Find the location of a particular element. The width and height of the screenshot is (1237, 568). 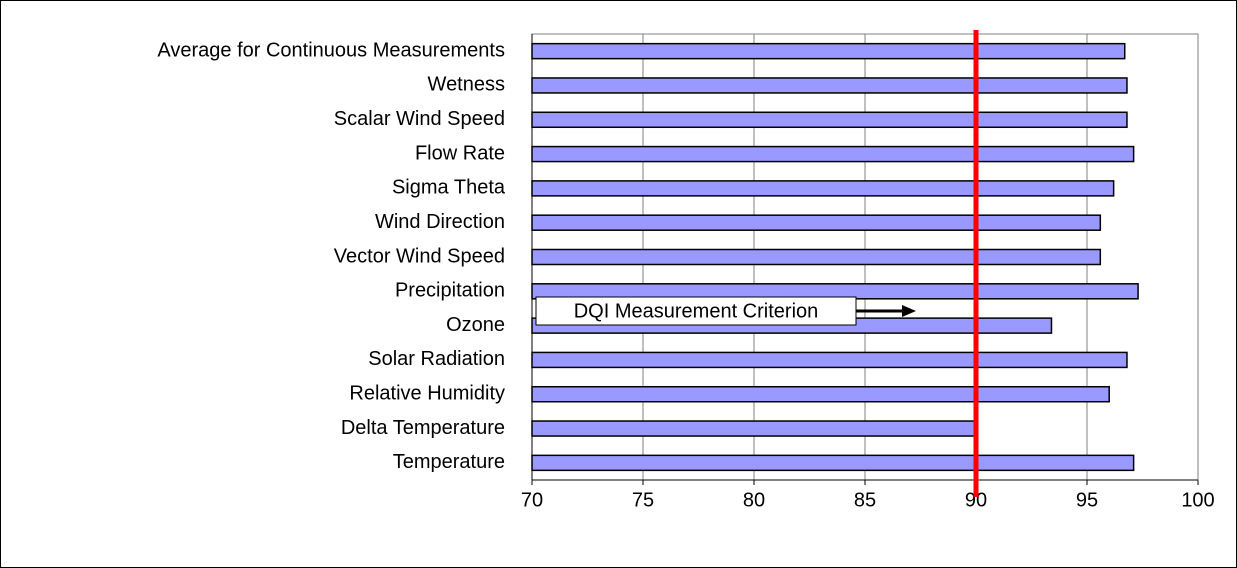

y-tick-label: Relative Humidity is located at coordinates (427, 394).